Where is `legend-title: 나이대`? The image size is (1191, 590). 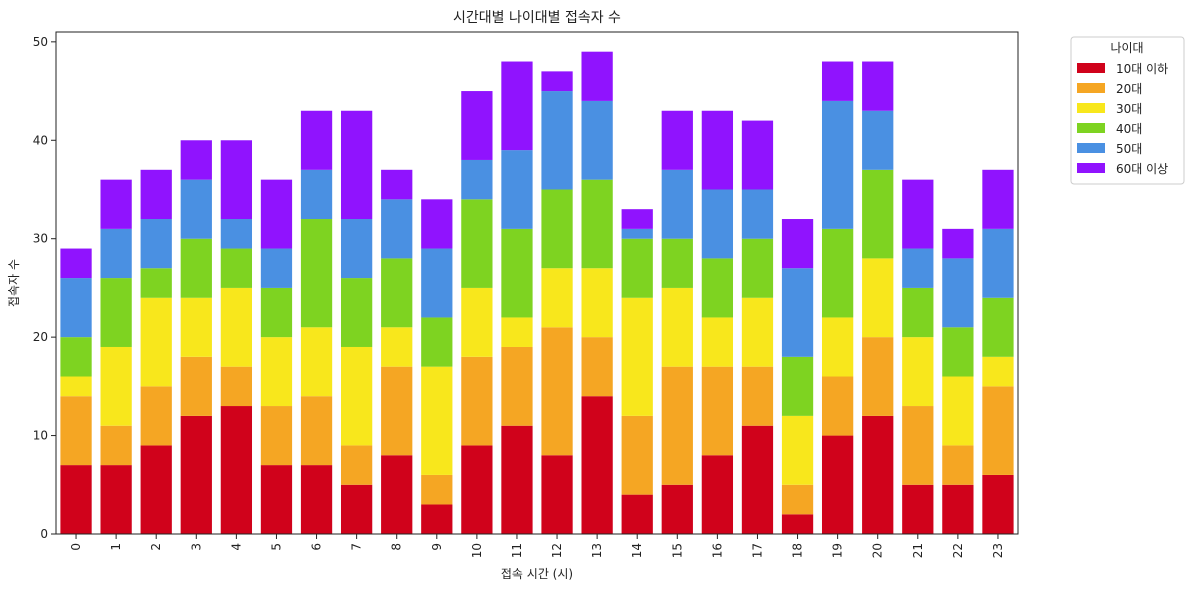 legend-title: 나이대 is located at coordinates (1126, 48).